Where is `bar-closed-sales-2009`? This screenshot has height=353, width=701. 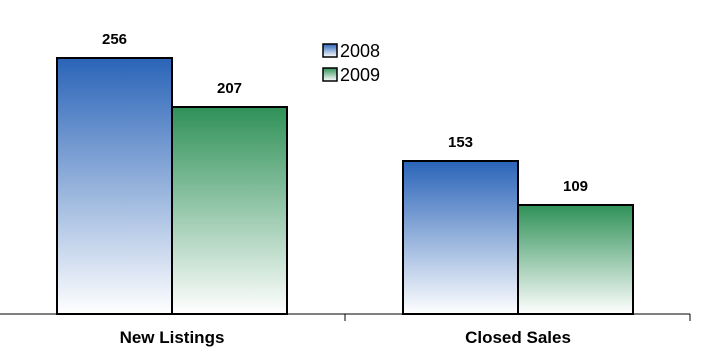 bar-closed-sales-2009 is located at coordinates (575, 259).